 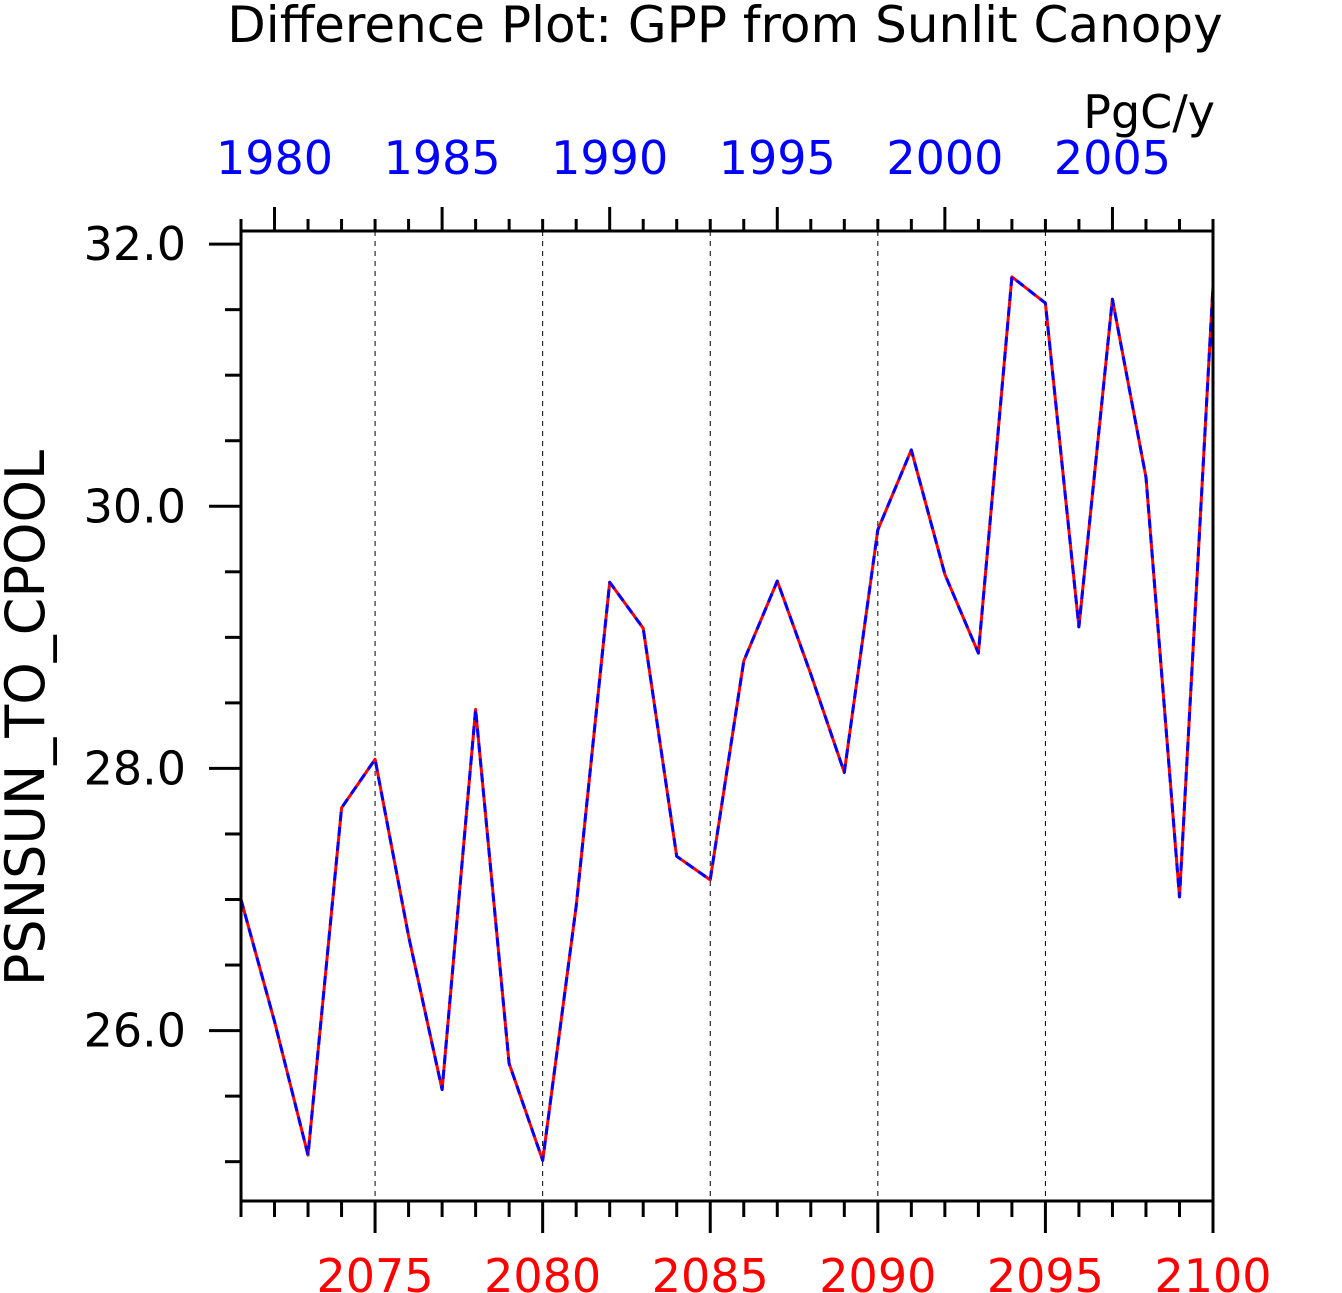 I want to click on y-axis-label: PSNSUN_TO_CPOOL, so click(x=28, y=718).